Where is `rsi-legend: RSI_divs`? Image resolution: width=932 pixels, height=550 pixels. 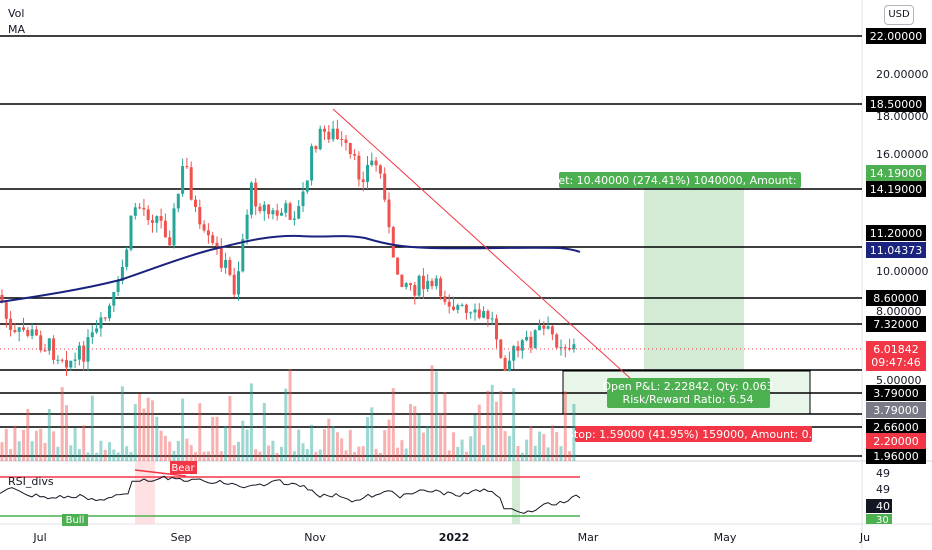 rsi-legend: RSI_divs is located at coordinates (31, 481).